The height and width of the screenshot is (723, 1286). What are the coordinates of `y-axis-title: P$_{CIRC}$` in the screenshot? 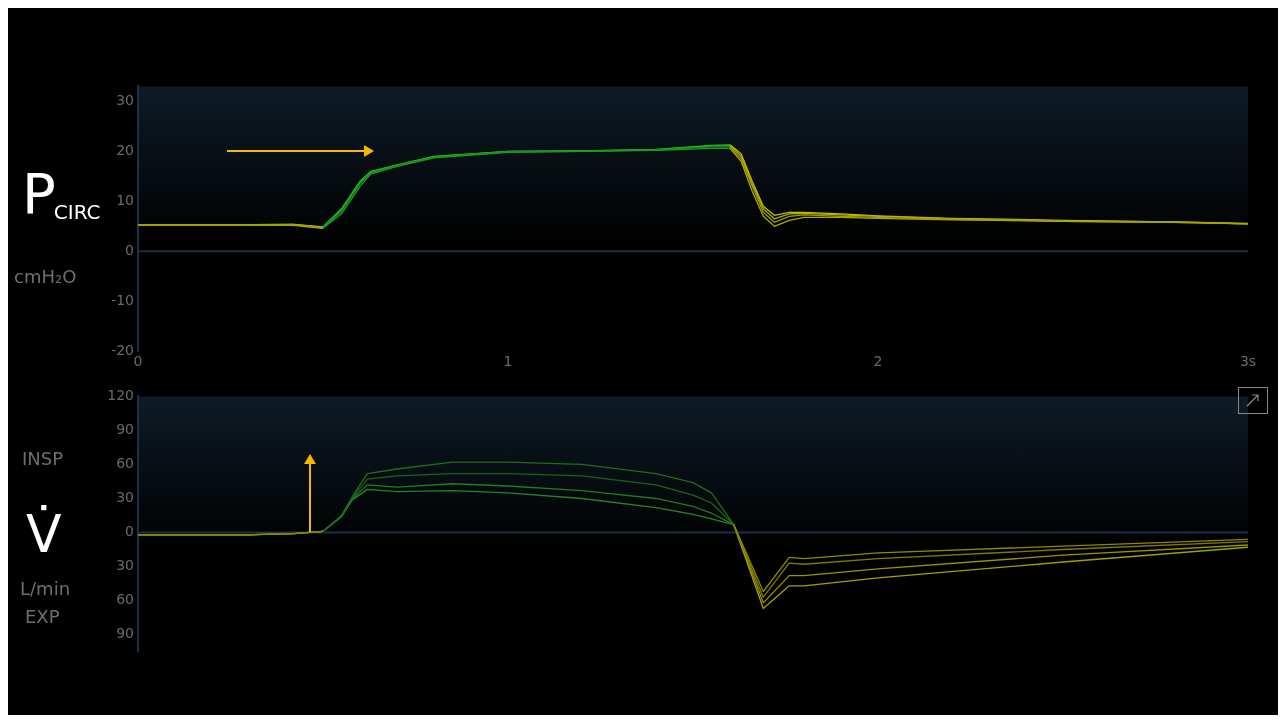 It's located at (61, 194).